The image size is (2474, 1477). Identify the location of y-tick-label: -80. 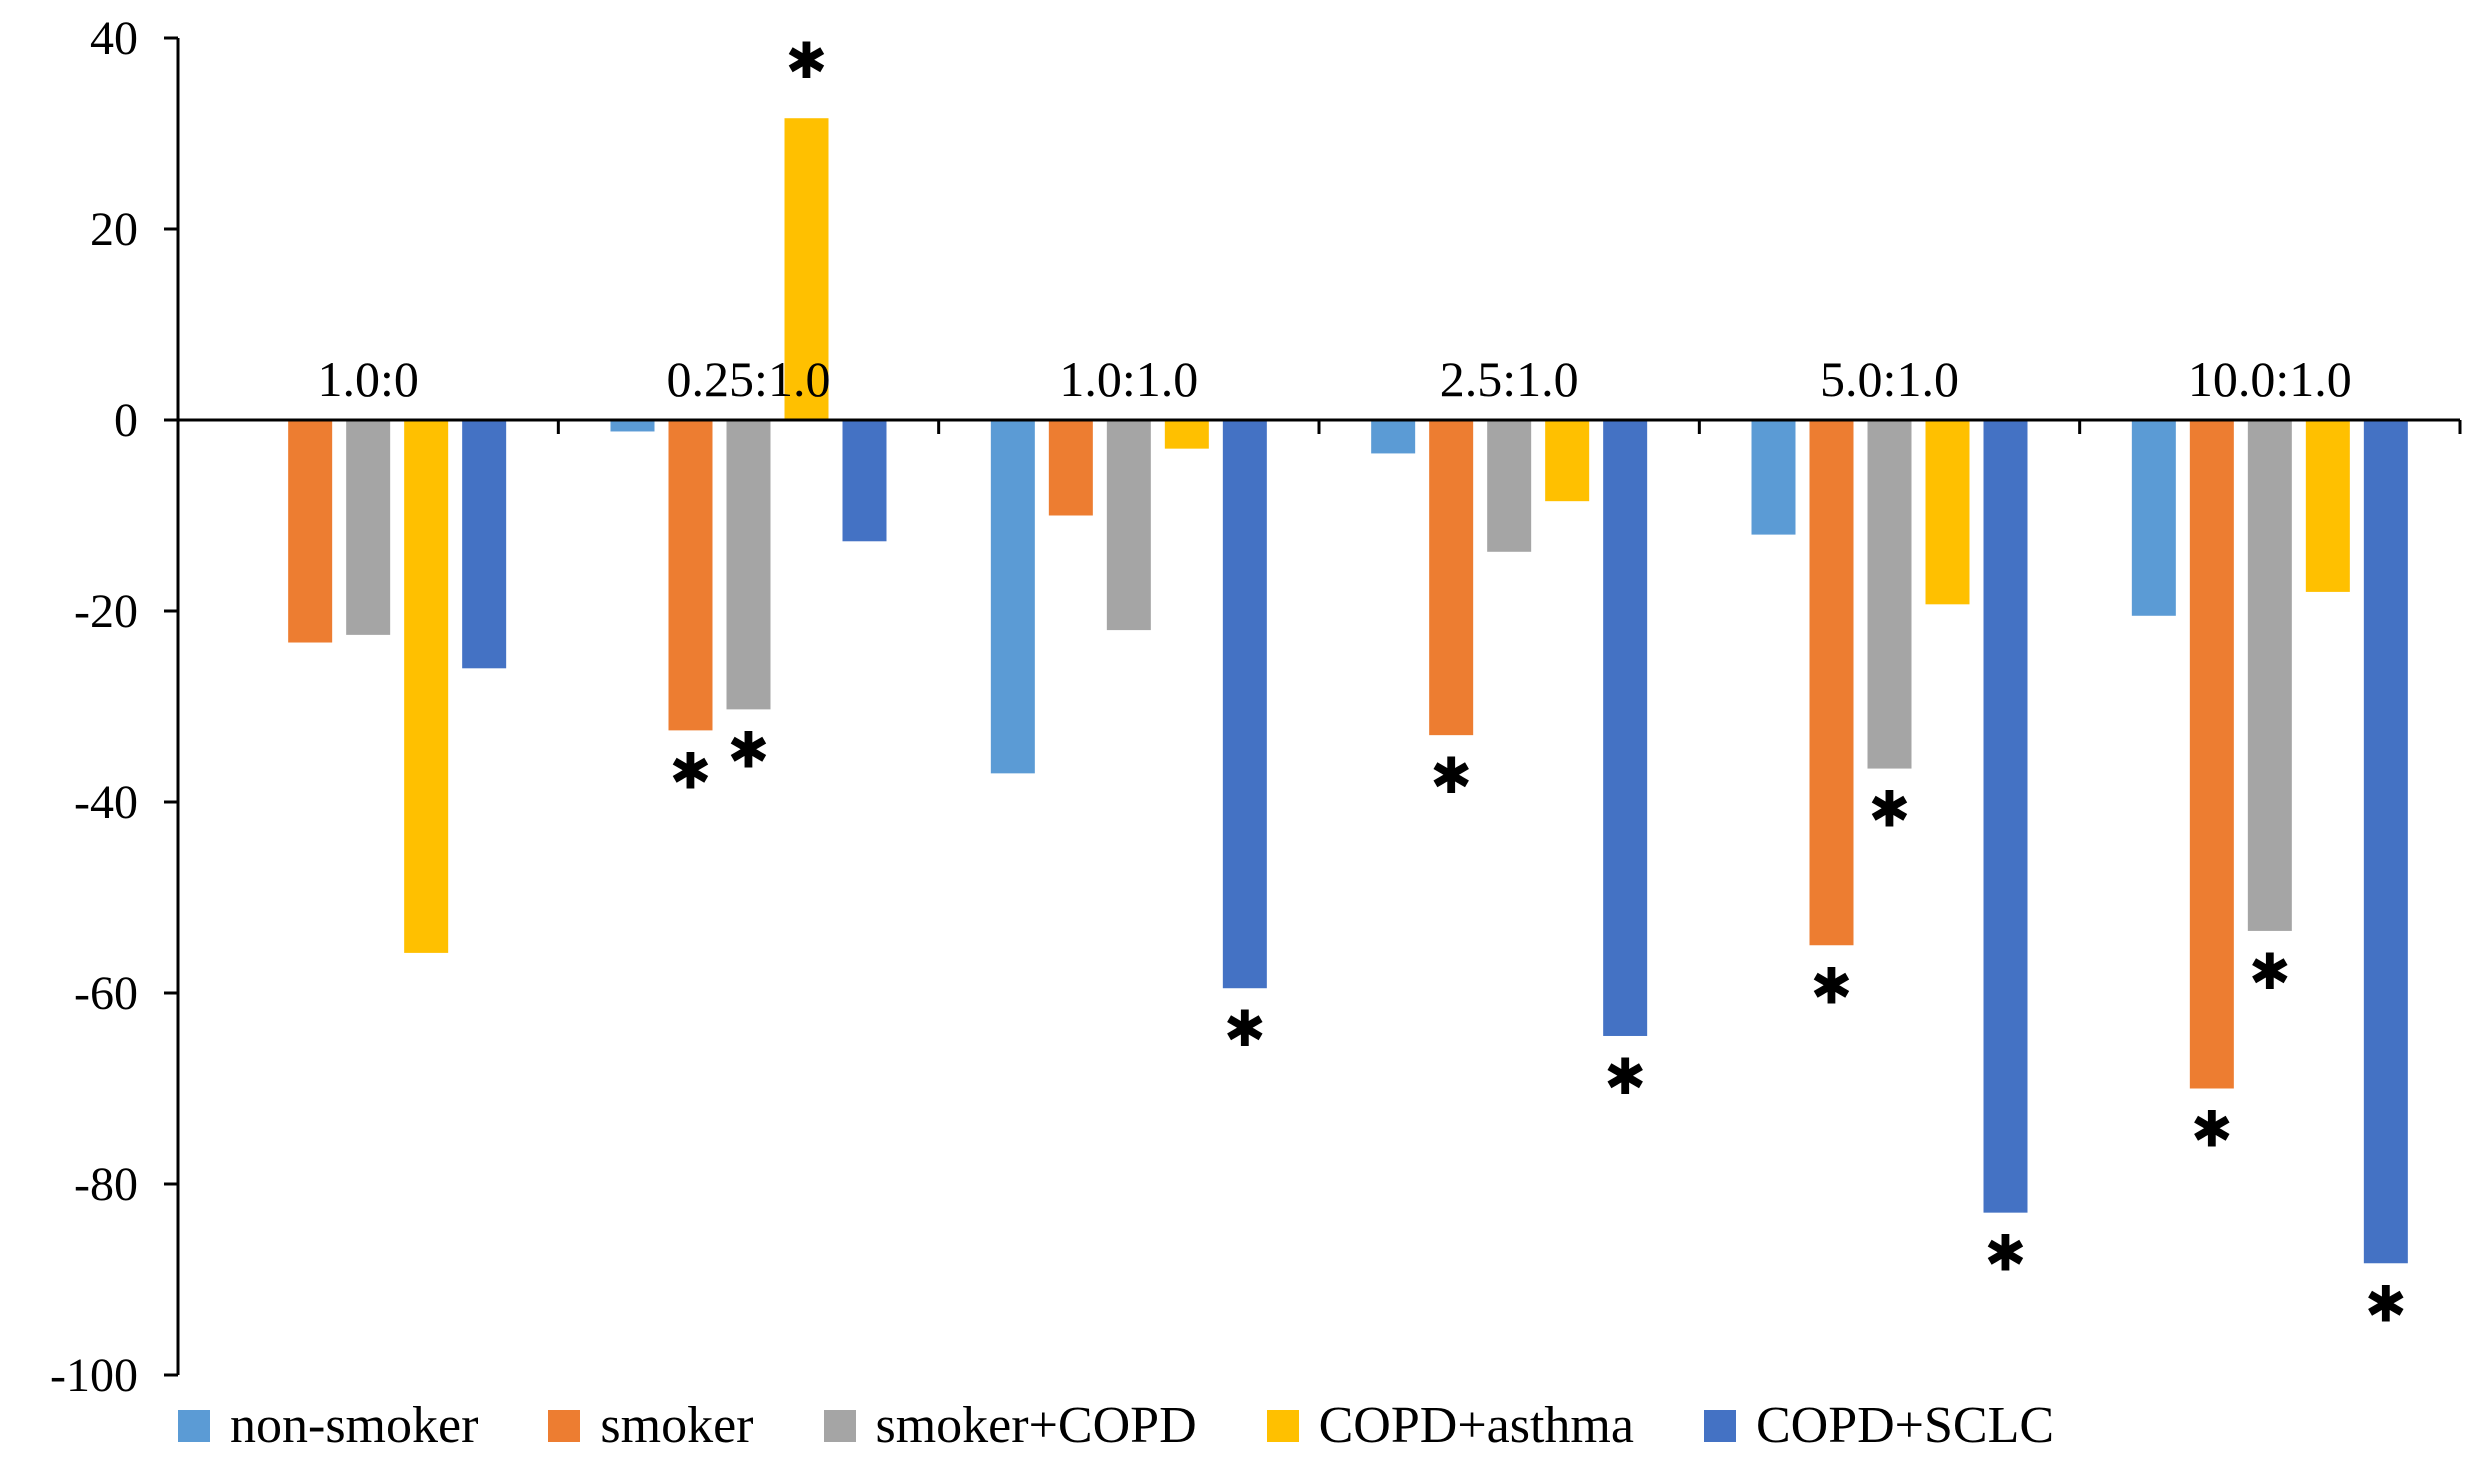
(106, 1184).